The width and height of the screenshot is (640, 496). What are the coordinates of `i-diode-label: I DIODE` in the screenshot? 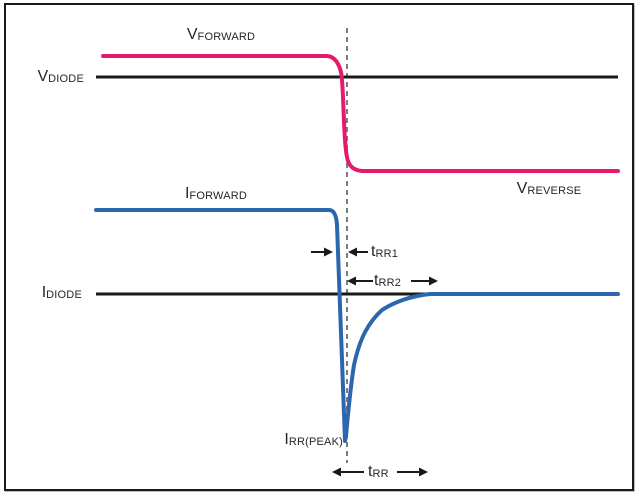 It's located at (62, 293).